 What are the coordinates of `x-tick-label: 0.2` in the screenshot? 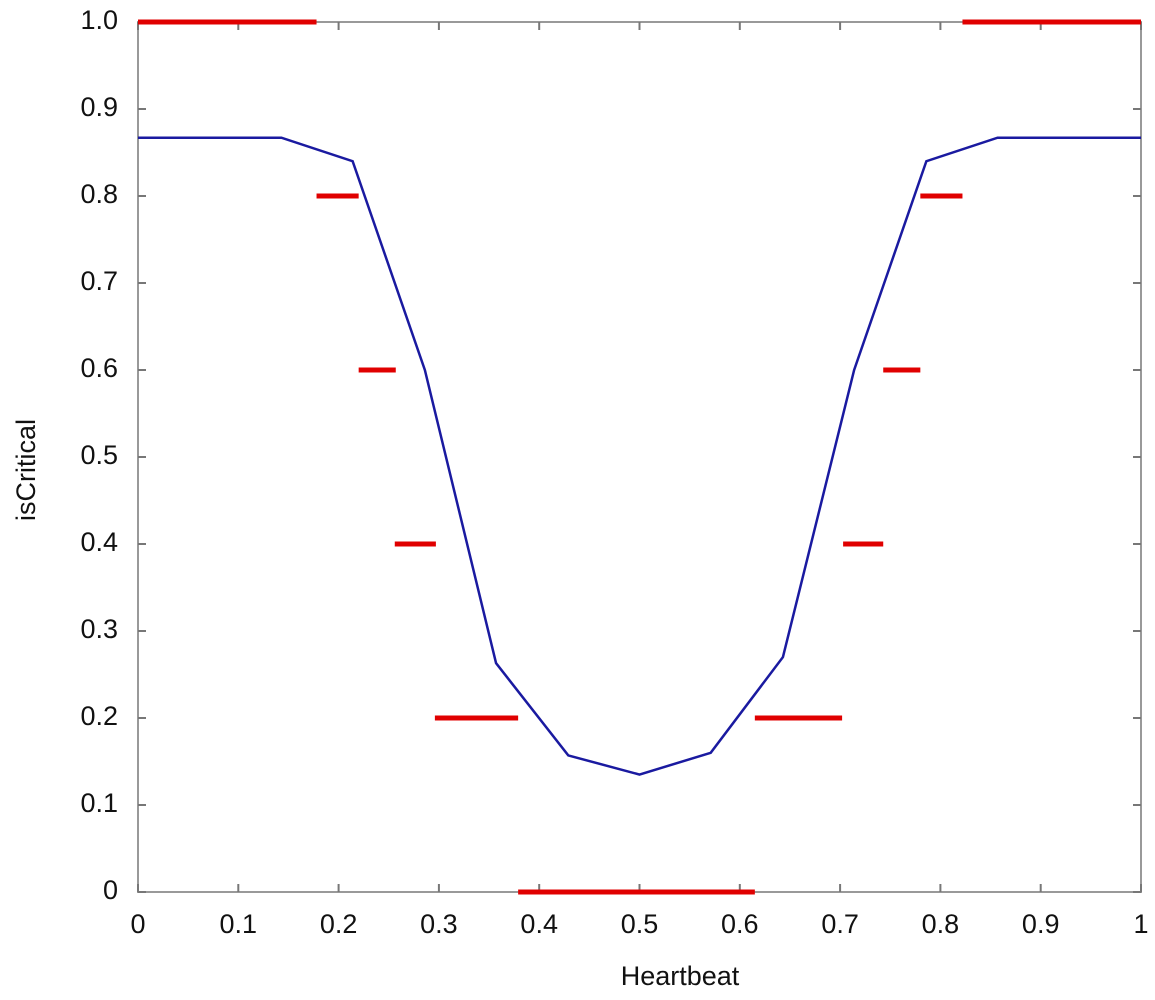 It's located at (339, 924).